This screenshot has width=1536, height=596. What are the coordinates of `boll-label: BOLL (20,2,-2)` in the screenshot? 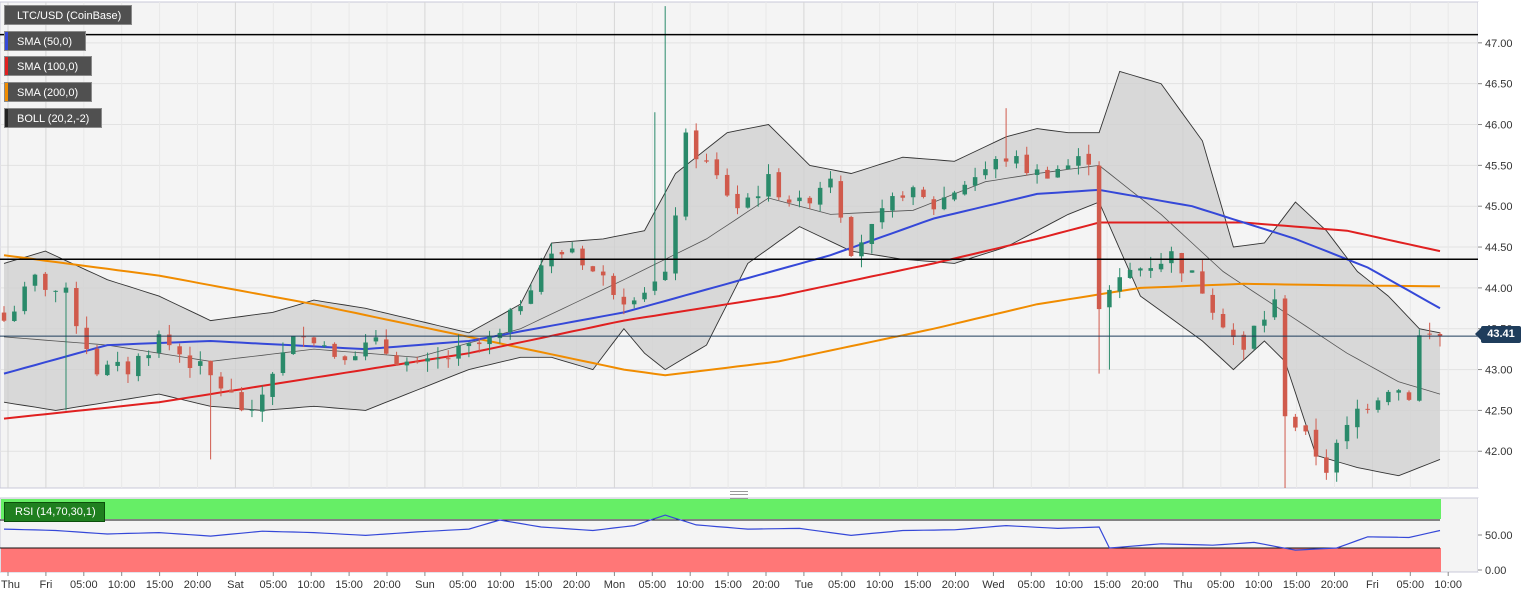 It's located at (53, 119).